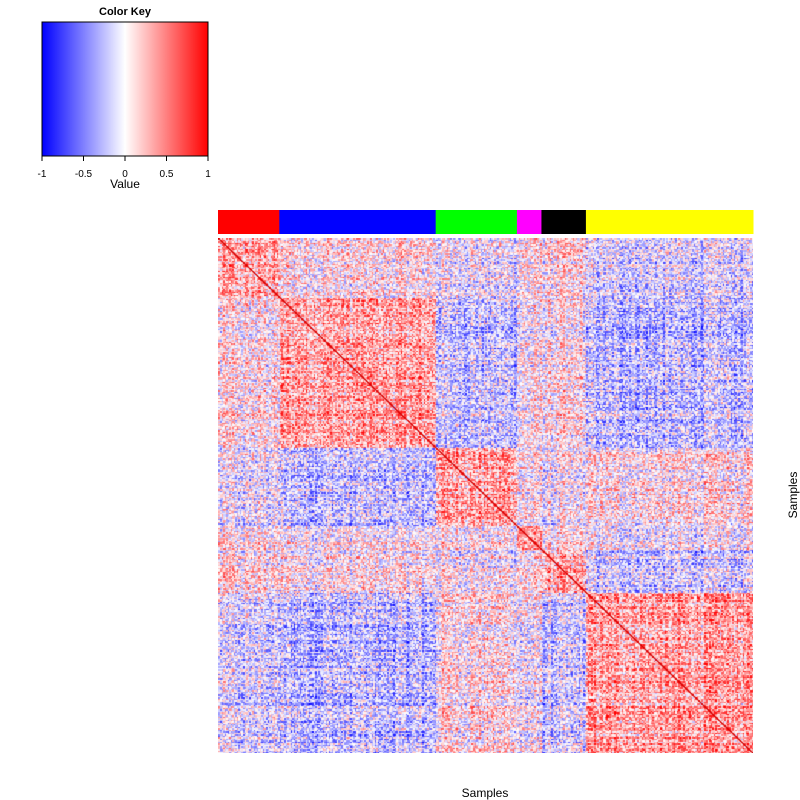 This screenshot has height=800, width=800. I want to click on color-key-title: Color Key, so click(125, 12).